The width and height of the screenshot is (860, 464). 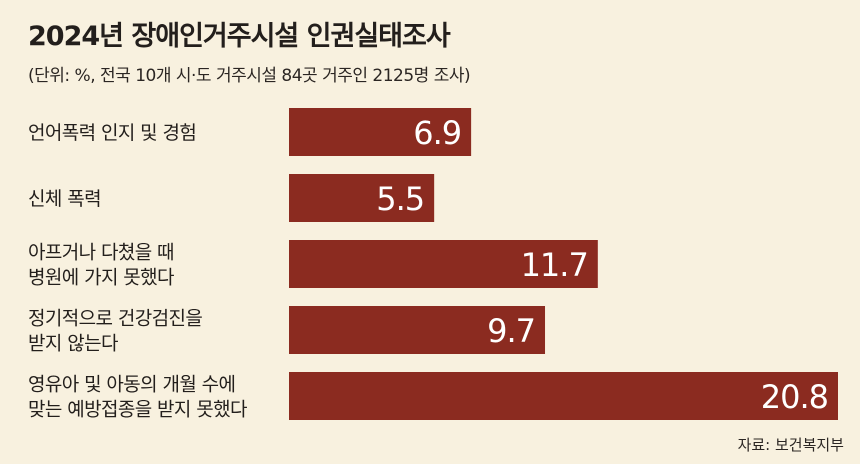 I want to click on category-label-0-0: 언어폭력 인지 및 경험, so click(x=112, y=133).